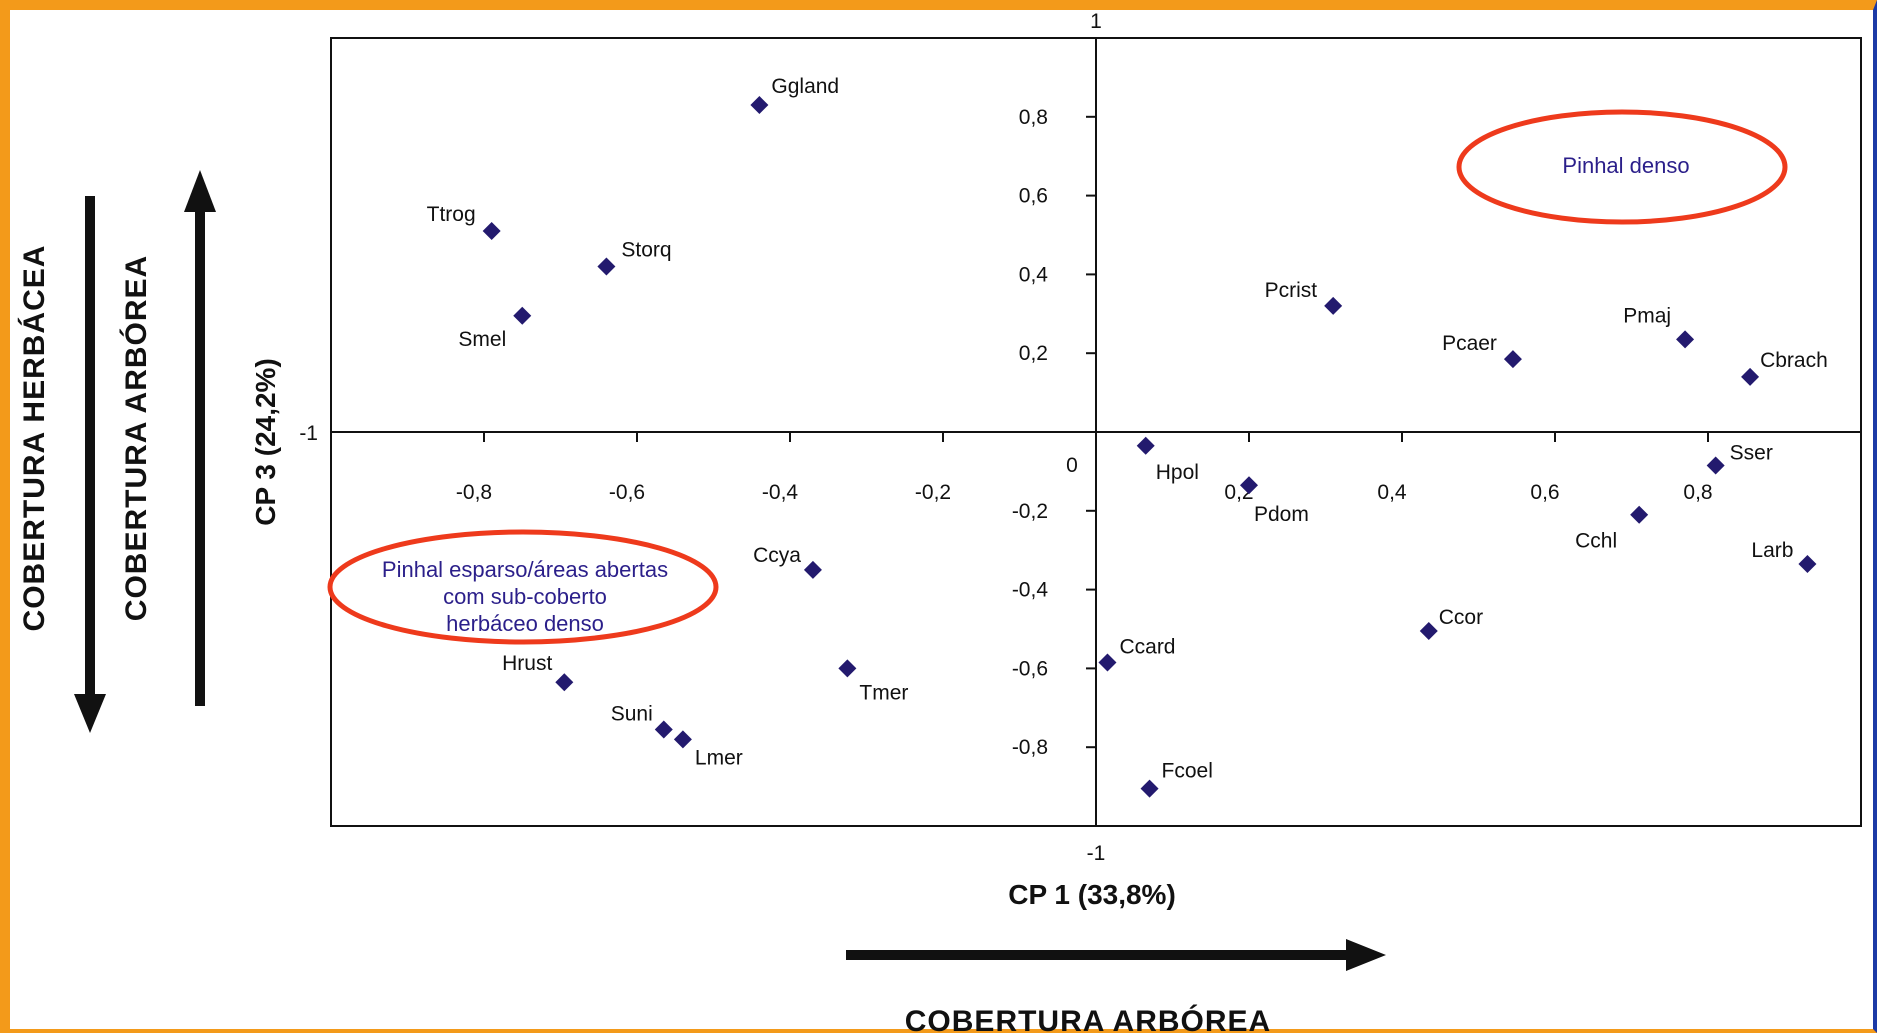  I want to click on x-tick-label: -0,6, so click(627, 492).